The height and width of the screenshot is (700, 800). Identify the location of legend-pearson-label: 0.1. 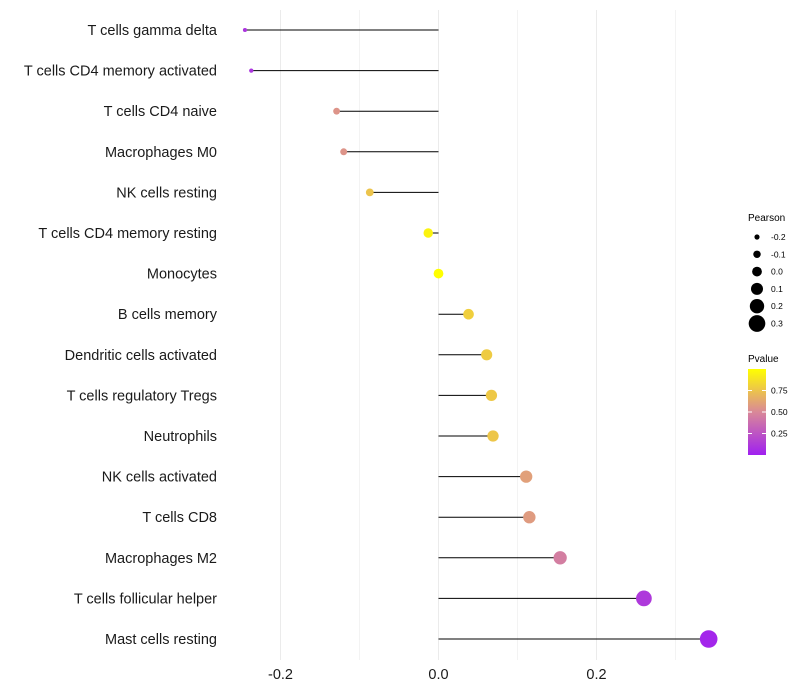
(777, 289).